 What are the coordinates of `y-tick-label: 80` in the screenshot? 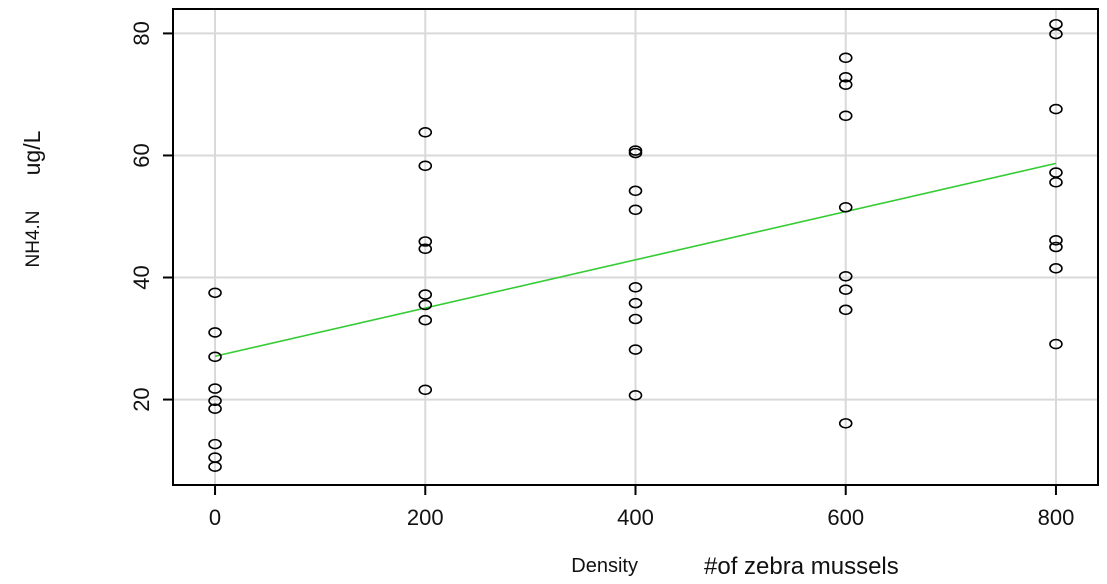 It's located at (141, 33).